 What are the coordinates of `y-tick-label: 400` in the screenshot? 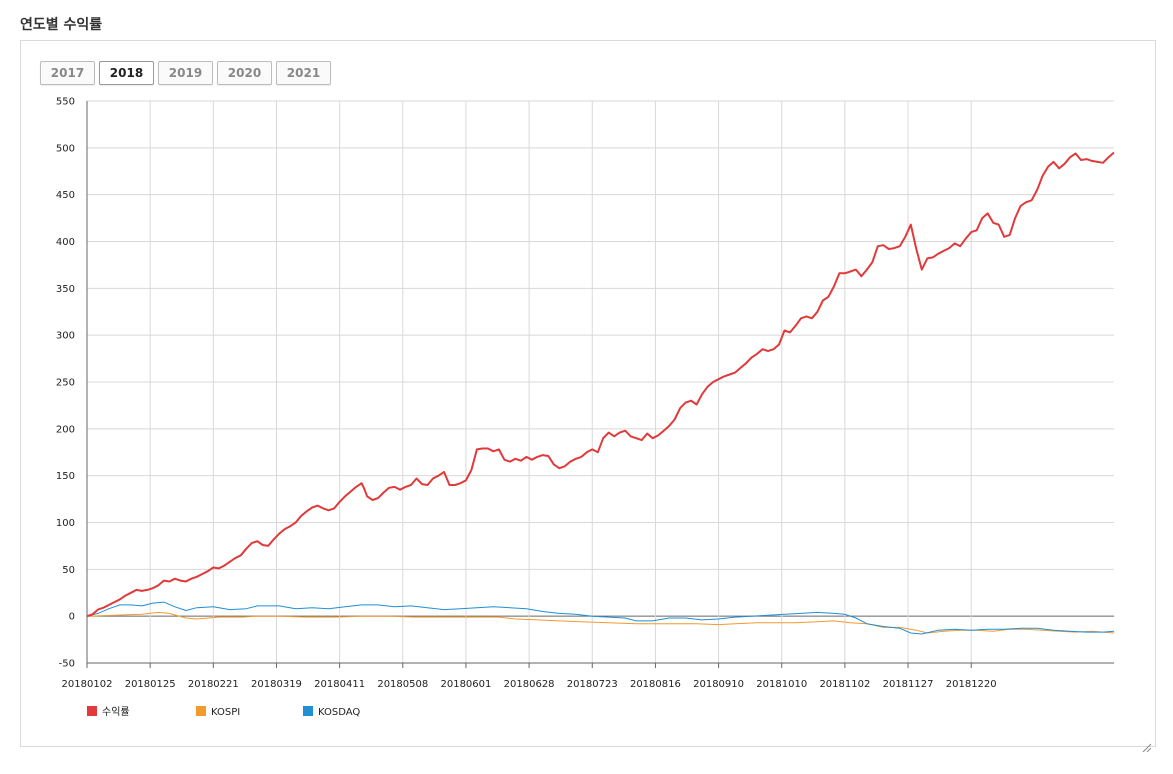 It's located at (65, 242).